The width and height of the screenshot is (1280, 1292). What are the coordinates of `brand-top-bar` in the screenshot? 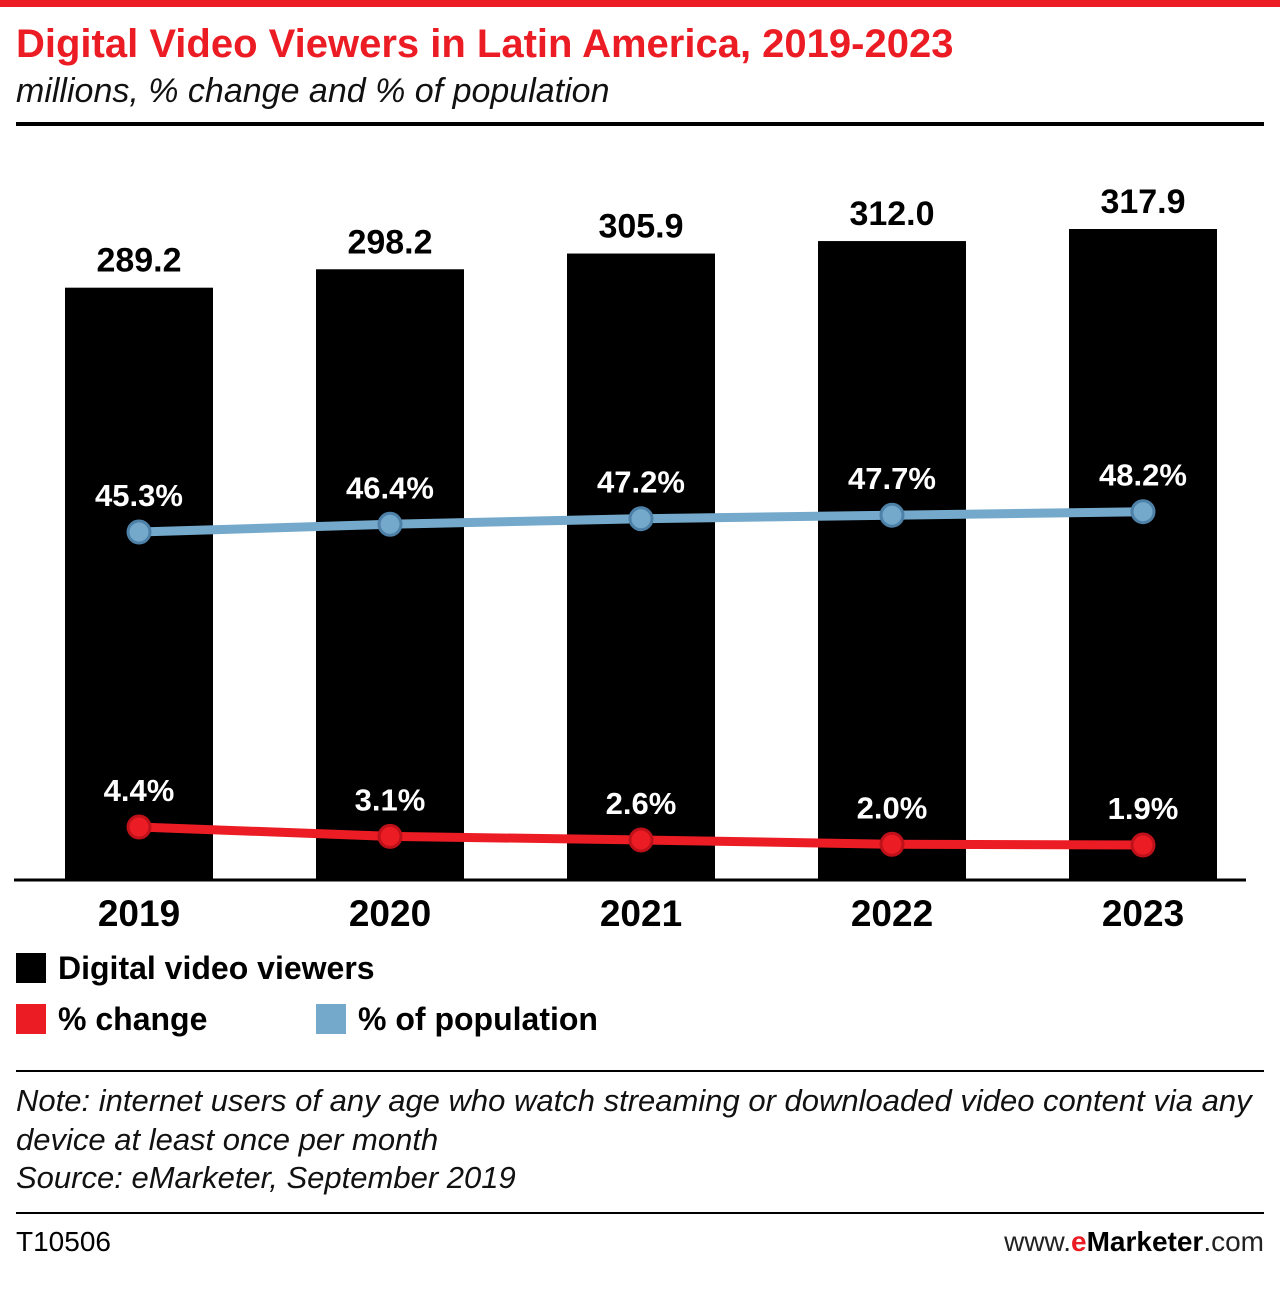 It's located at (640, 3).